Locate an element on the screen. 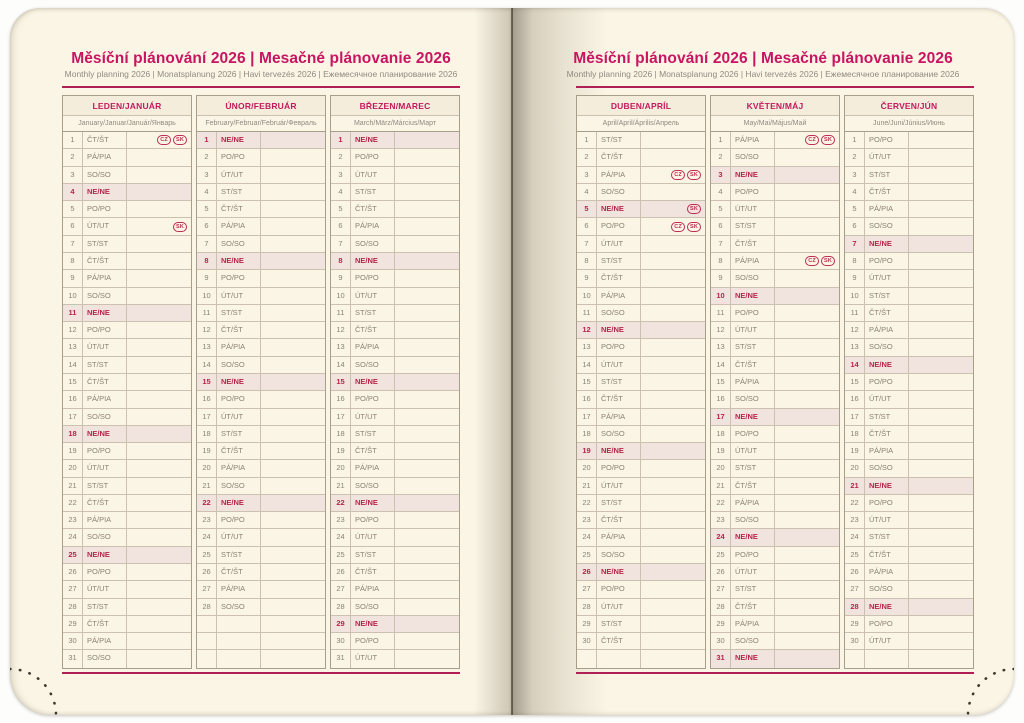 The height and width of the screenshot is (723, 1024). day-row: 23 ČT/ŠT is located at coordinates (641, 521).